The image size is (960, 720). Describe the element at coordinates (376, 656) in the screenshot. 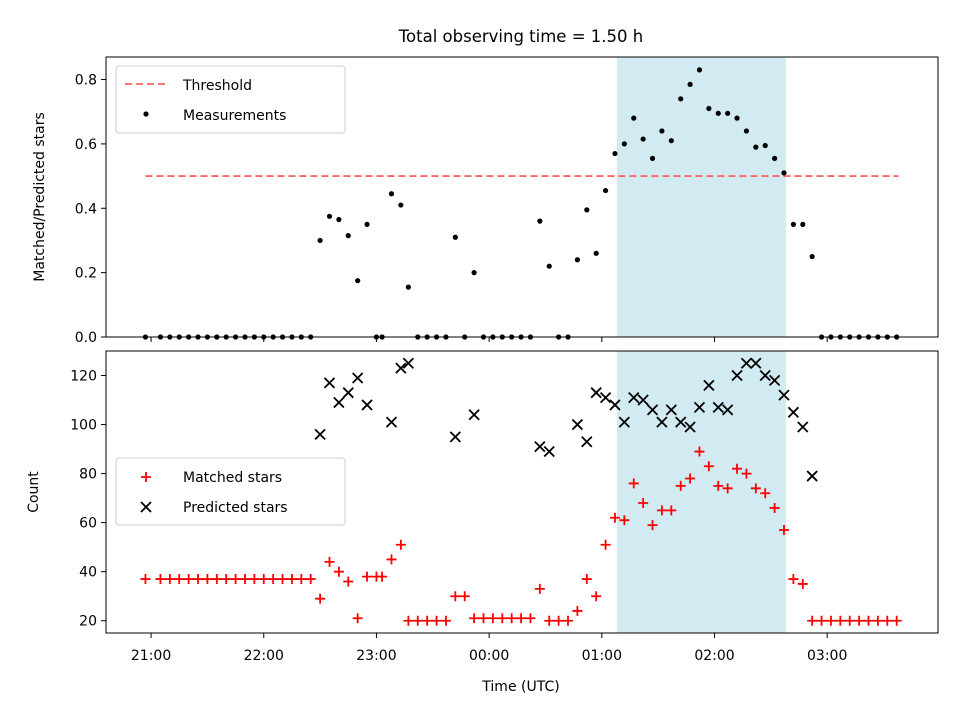

I see `bottom-xtick-label: 23:00` at that location.